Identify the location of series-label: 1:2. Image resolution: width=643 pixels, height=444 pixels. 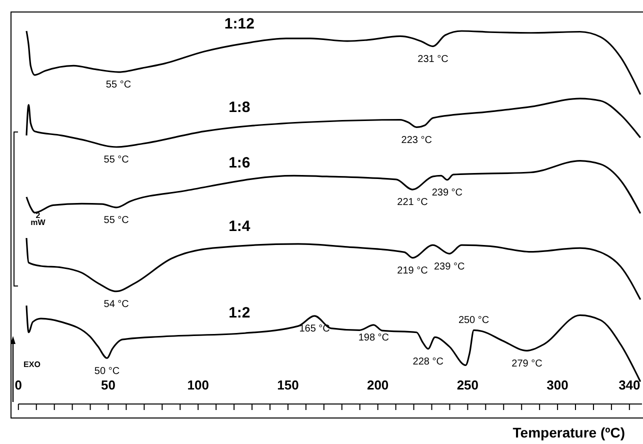
(239, 313).